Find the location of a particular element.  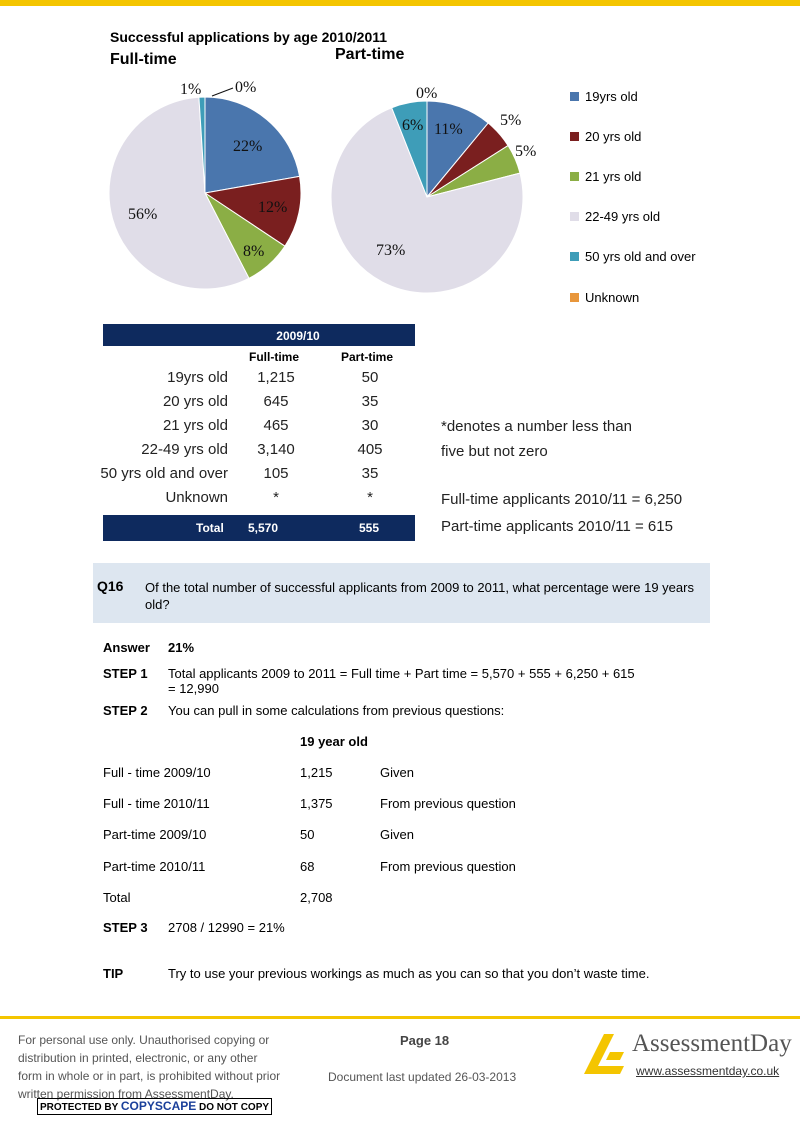

calc-value: 2,708 is located at coordinates (316, 897).